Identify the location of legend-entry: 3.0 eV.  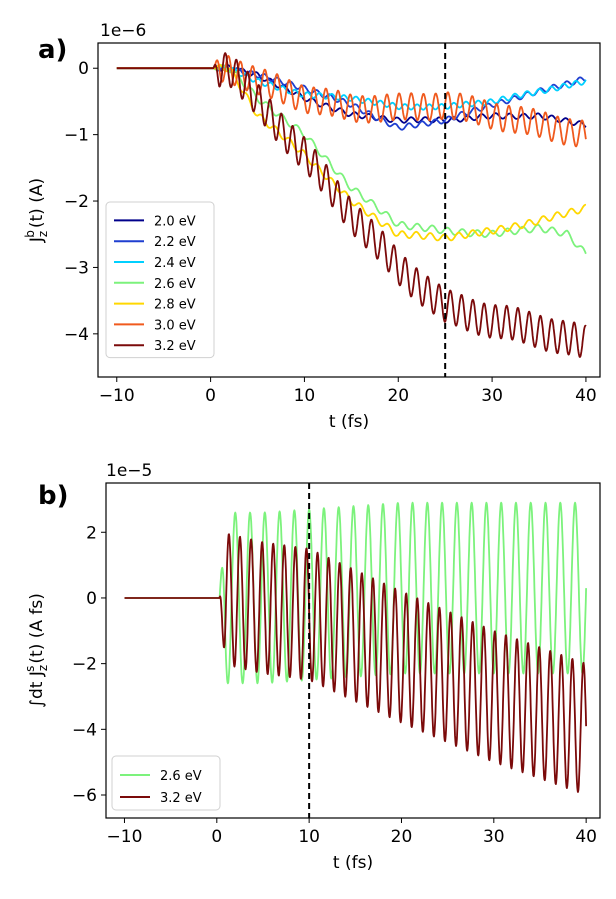
(175, 325).